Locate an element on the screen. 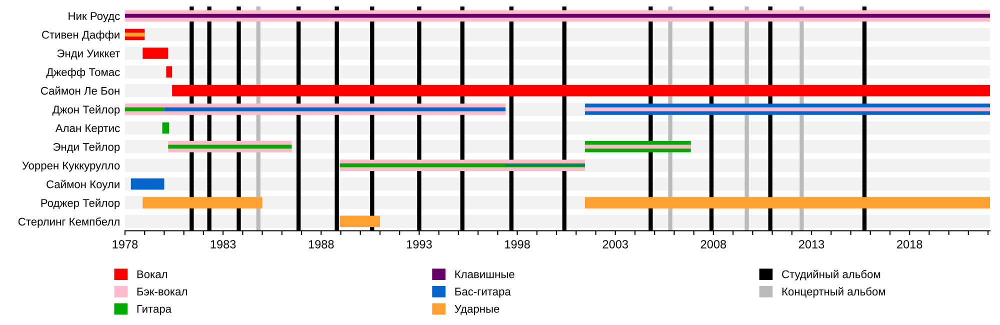 The height and width of the screenshot is (325, 1000). x-tick-label: 1988 is located at coordinates (321, 244).